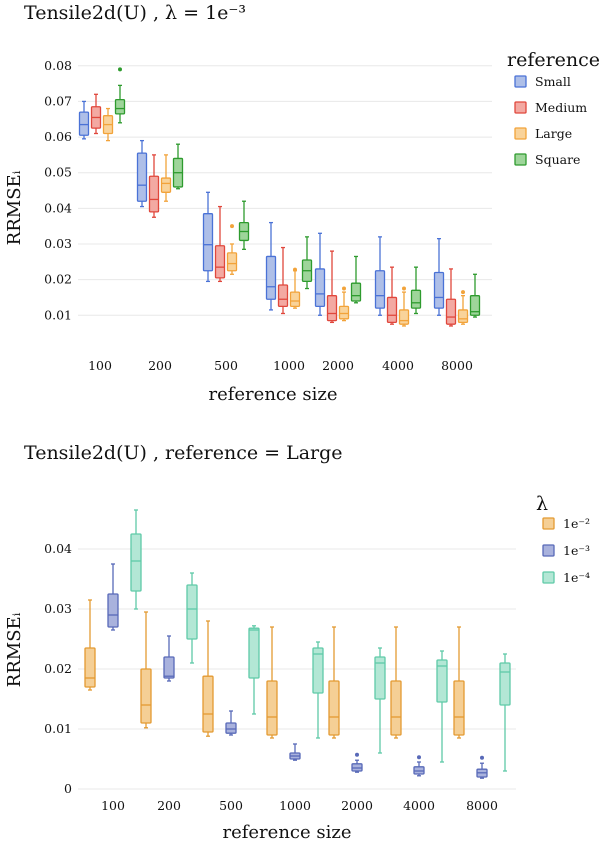 Image resolution: width=602 pixels, height=842 pixels. I want to click on legend: reference Small Medium Large Square, so click(553, 108).